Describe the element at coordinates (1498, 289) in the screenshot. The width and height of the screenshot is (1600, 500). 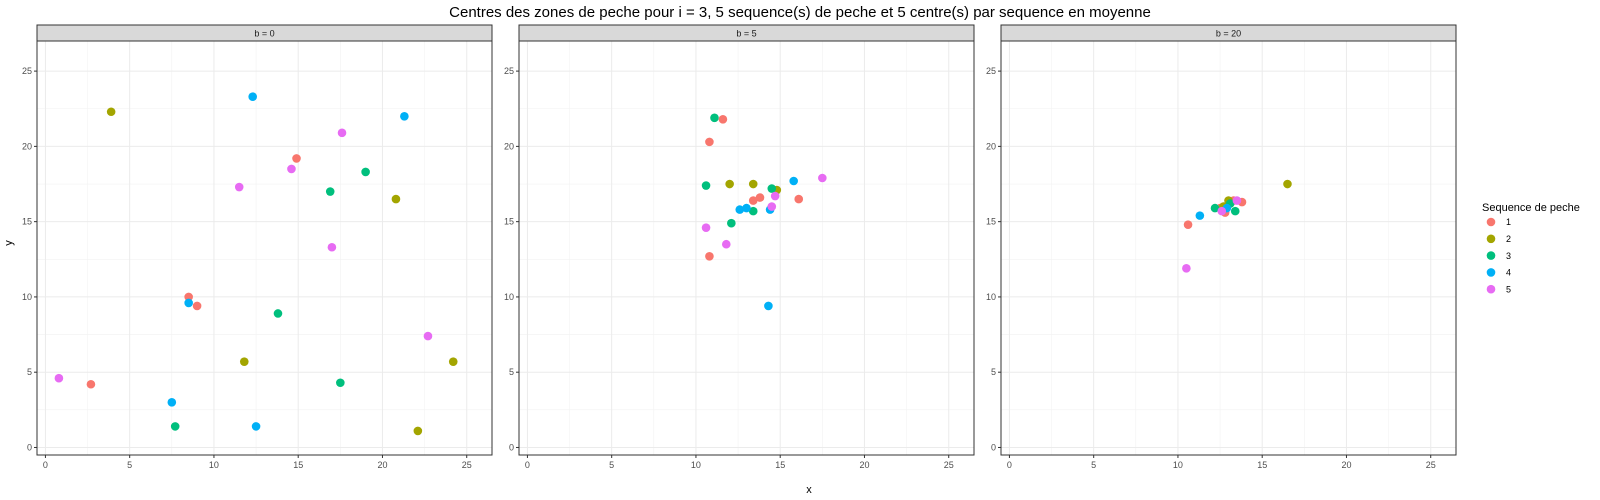
I see `legend-item: 5` at that location.